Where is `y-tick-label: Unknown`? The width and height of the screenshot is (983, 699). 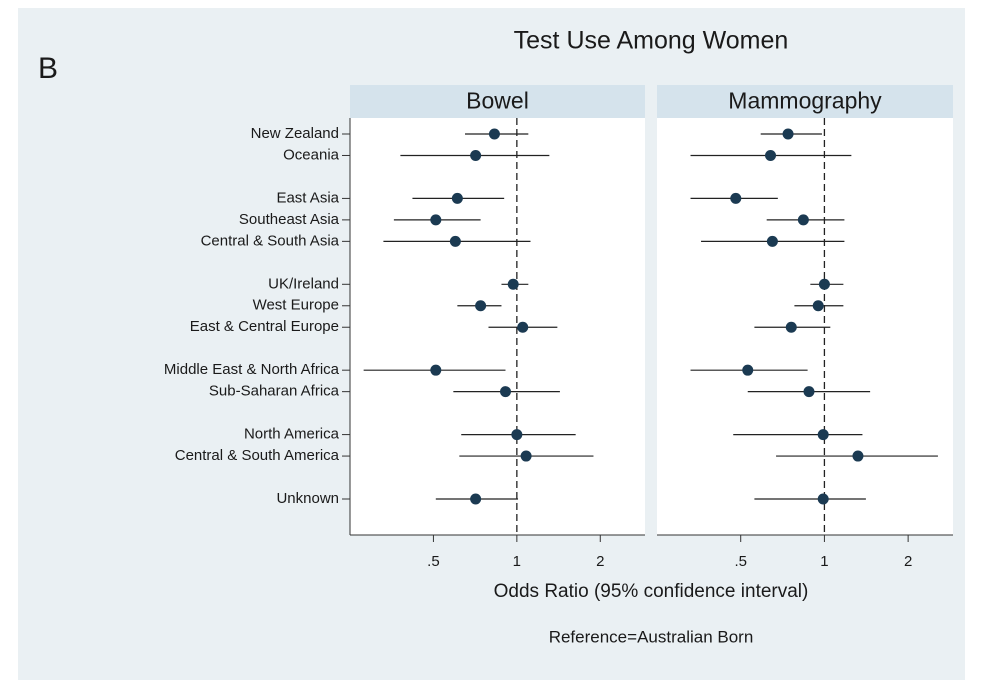 y-tick-label: Unknown is located at coordinates (307, 498).